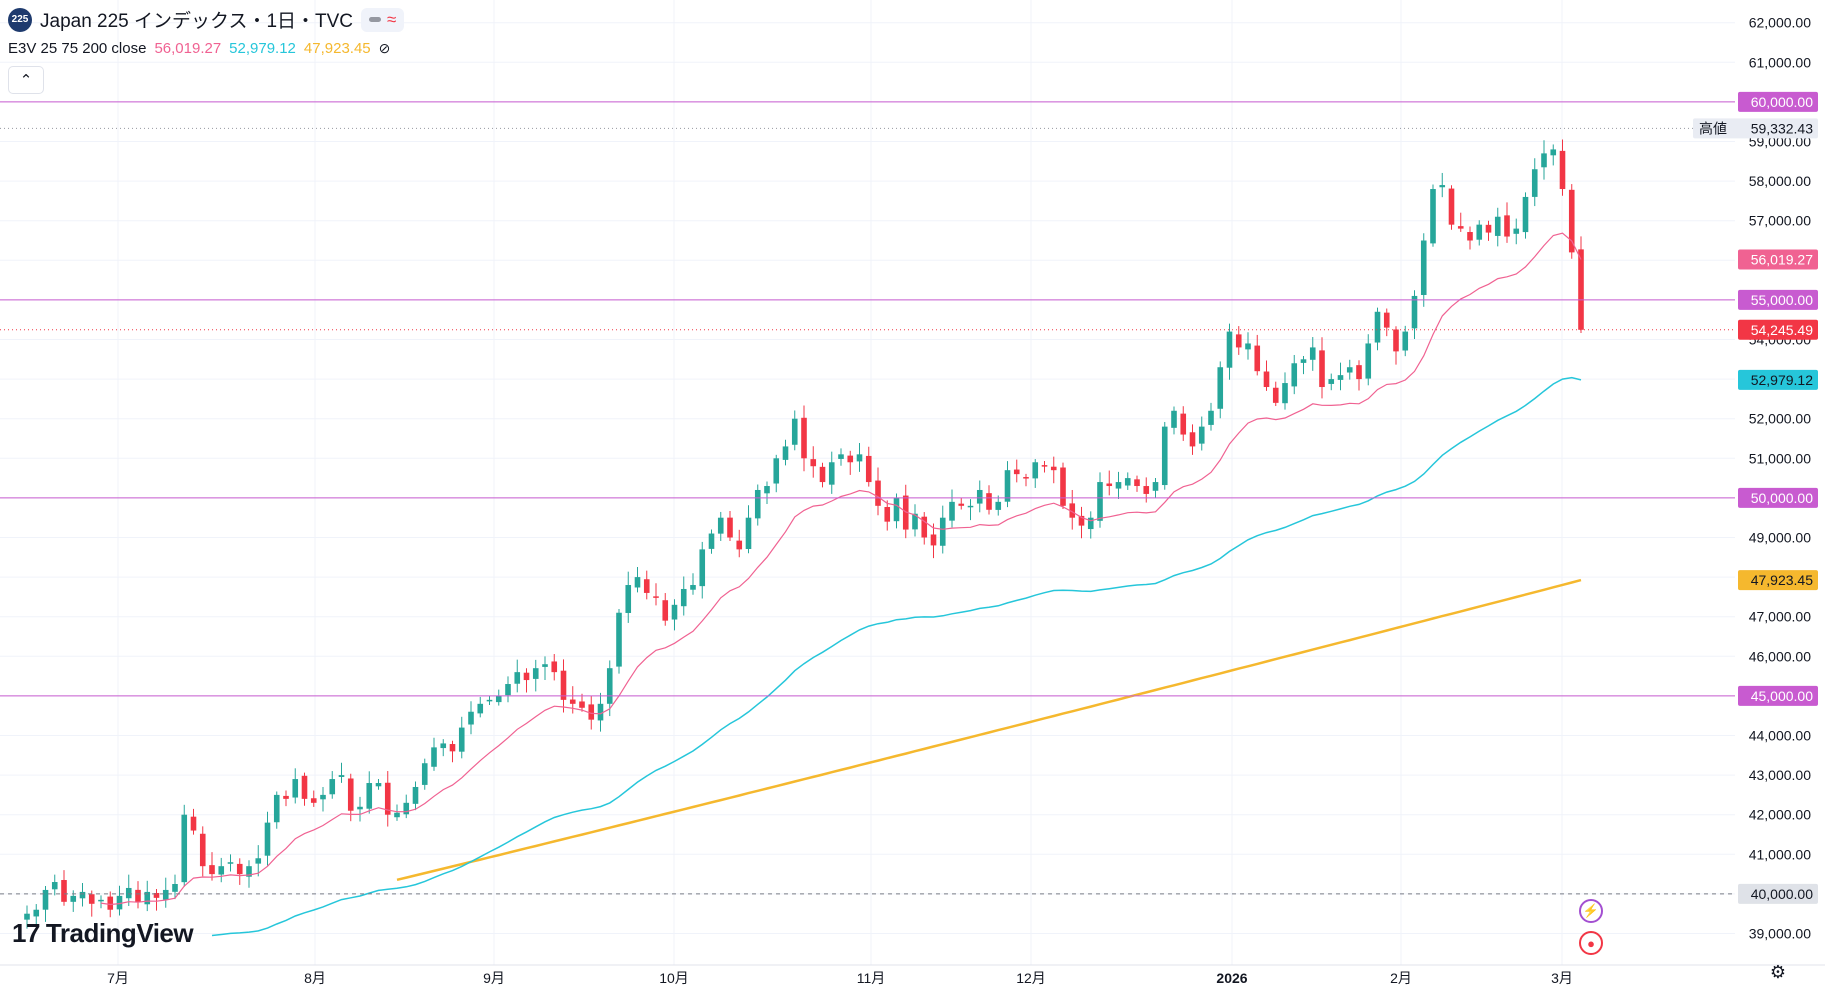 This screenshot has height=992, width=1825. I want to click on symbol-title: Japan 225 インデックス・1日・TVC, so click(197, 21).